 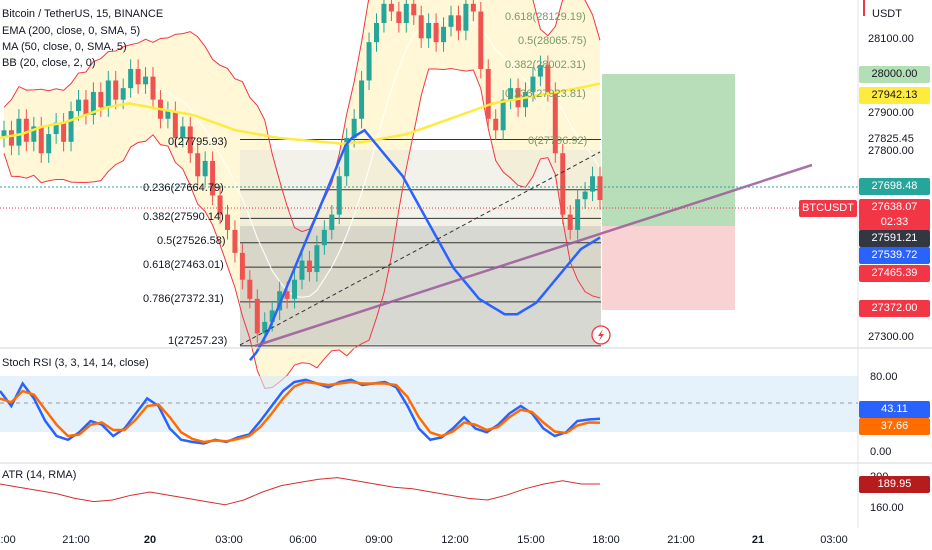 What do you see at coordinates (49, 63) in the screenshot?
I see `legend-bb: BB (20, close, 2, 0)` at bounding box center [49, 63].